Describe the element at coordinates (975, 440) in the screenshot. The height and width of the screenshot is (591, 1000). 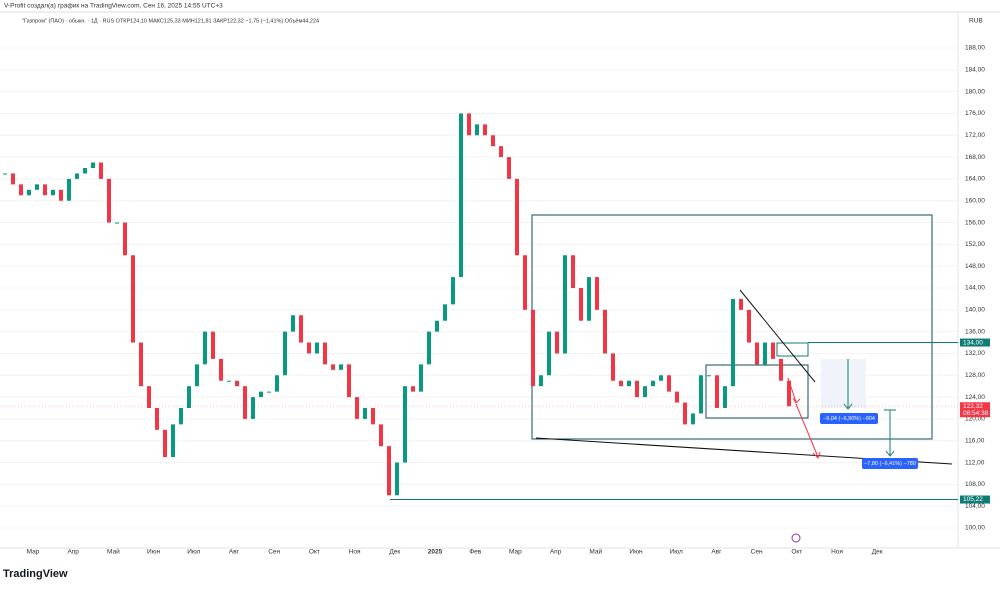
I see `y-tick-label: 116,00` at that location.